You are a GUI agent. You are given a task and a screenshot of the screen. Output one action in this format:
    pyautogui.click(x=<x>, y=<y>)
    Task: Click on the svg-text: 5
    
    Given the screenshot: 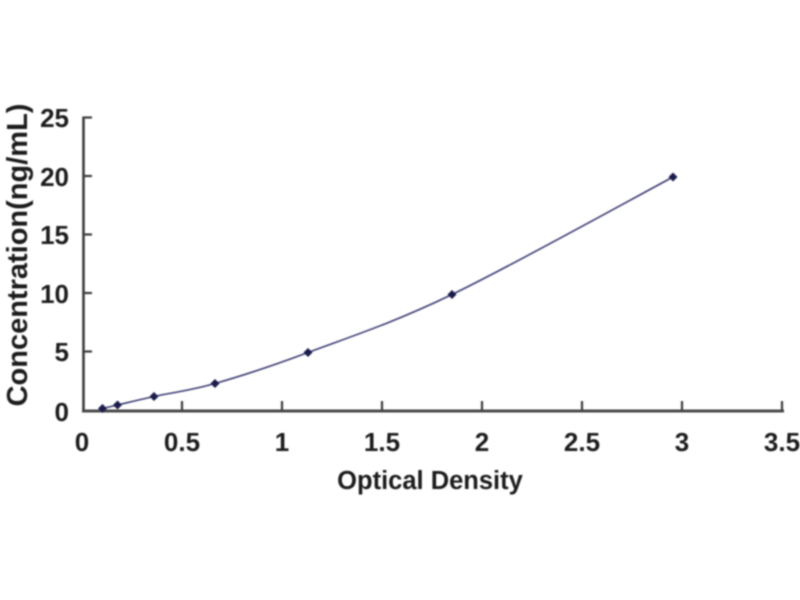 What is the action you would take?
    pyautogui.click(x=62, y=352)
    